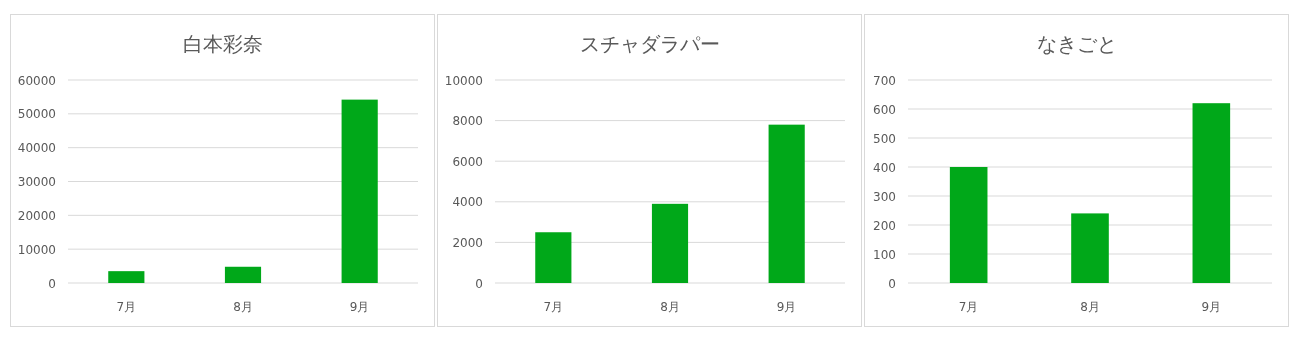 The width and height of the screenshot is (1300, 340). What do you see at coordinates (467, 121) in the screenshot?
I see `y-tick-label: 8000` at bounding box center [467, 121].